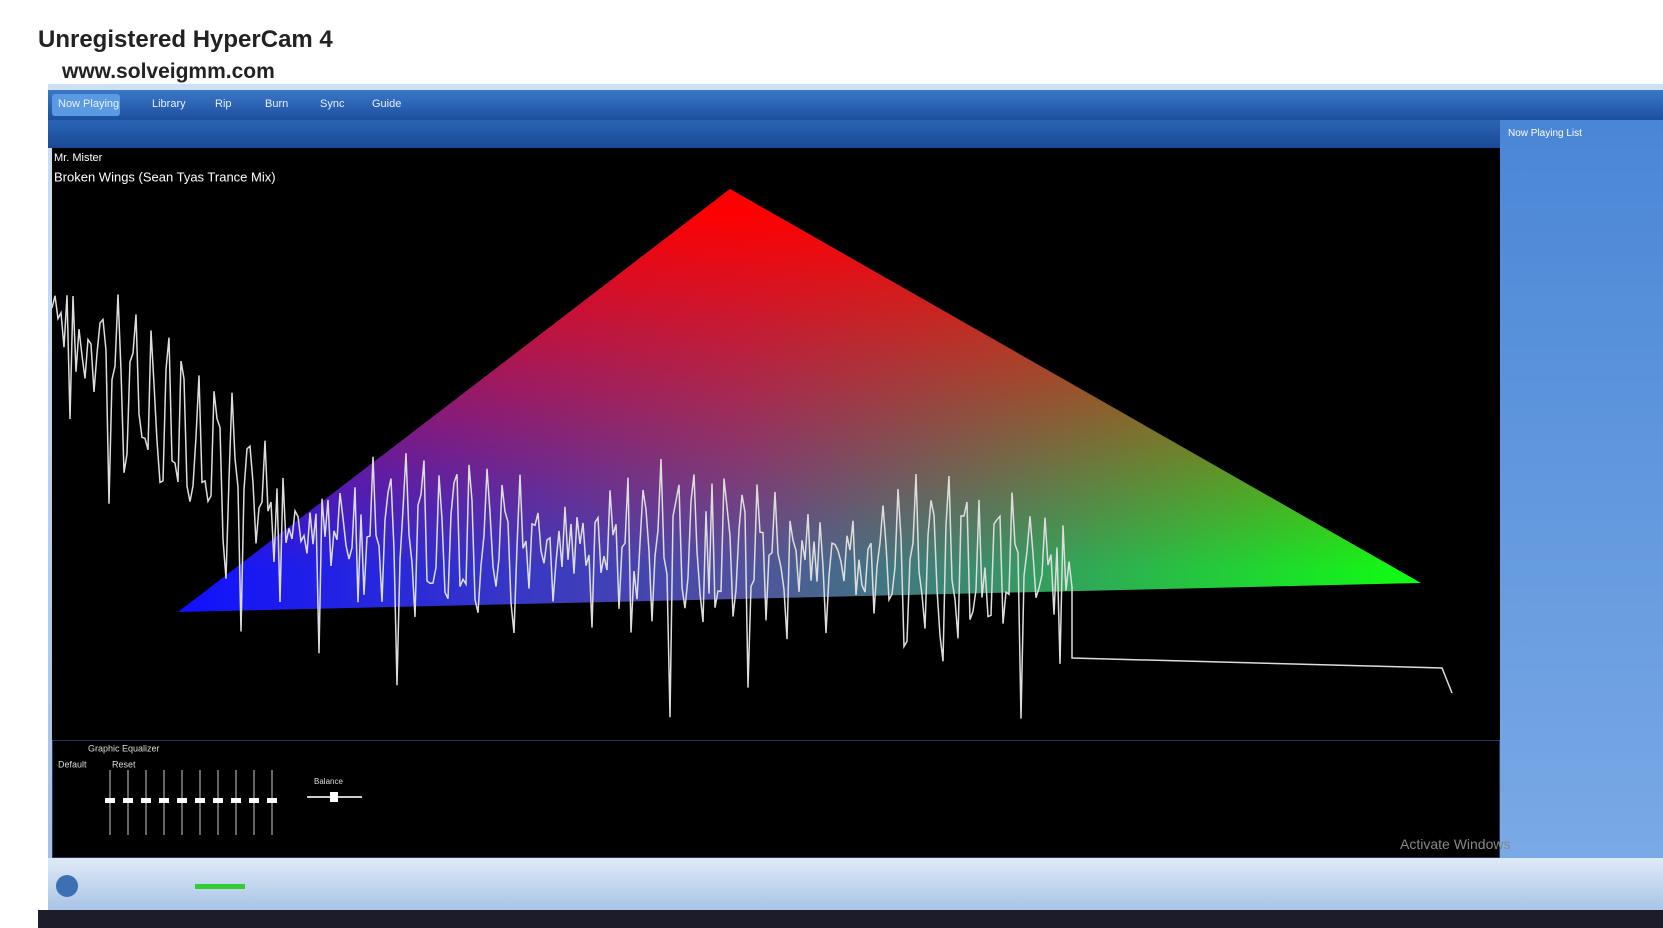 The height and width of the screenshot is (928, 1663). I want to click on tab: Library, so click(169, 104).